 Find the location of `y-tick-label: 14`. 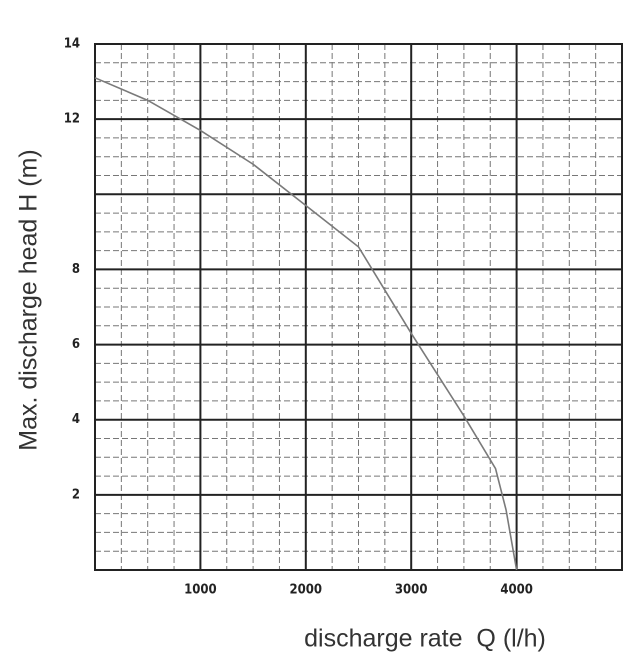

y-tick-label: 14 is located at coordinates (72, 44).